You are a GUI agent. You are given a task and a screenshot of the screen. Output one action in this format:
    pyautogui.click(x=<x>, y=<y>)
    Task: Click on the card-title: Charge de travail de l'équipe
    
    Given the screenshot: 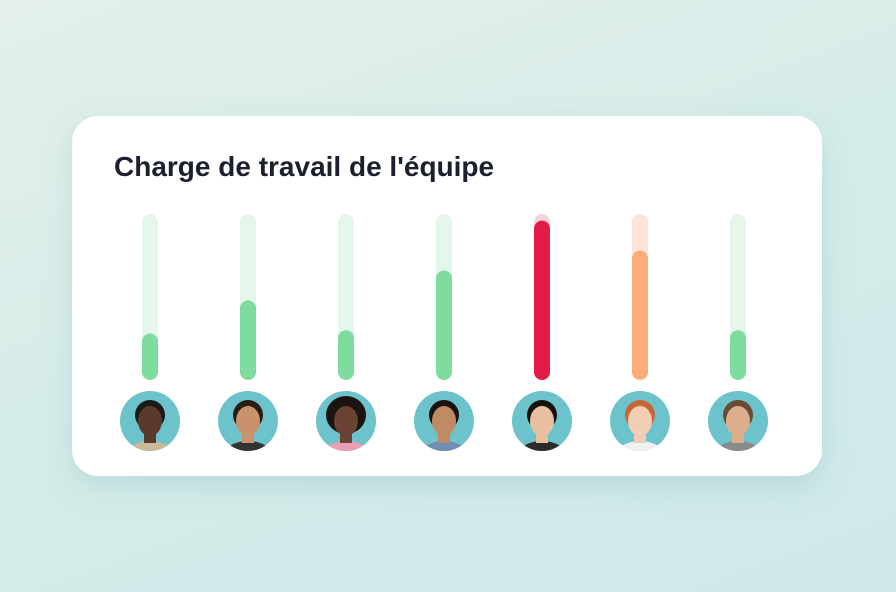 What is the action you would take?
    pyautogui.click(x=304, y=166)
    